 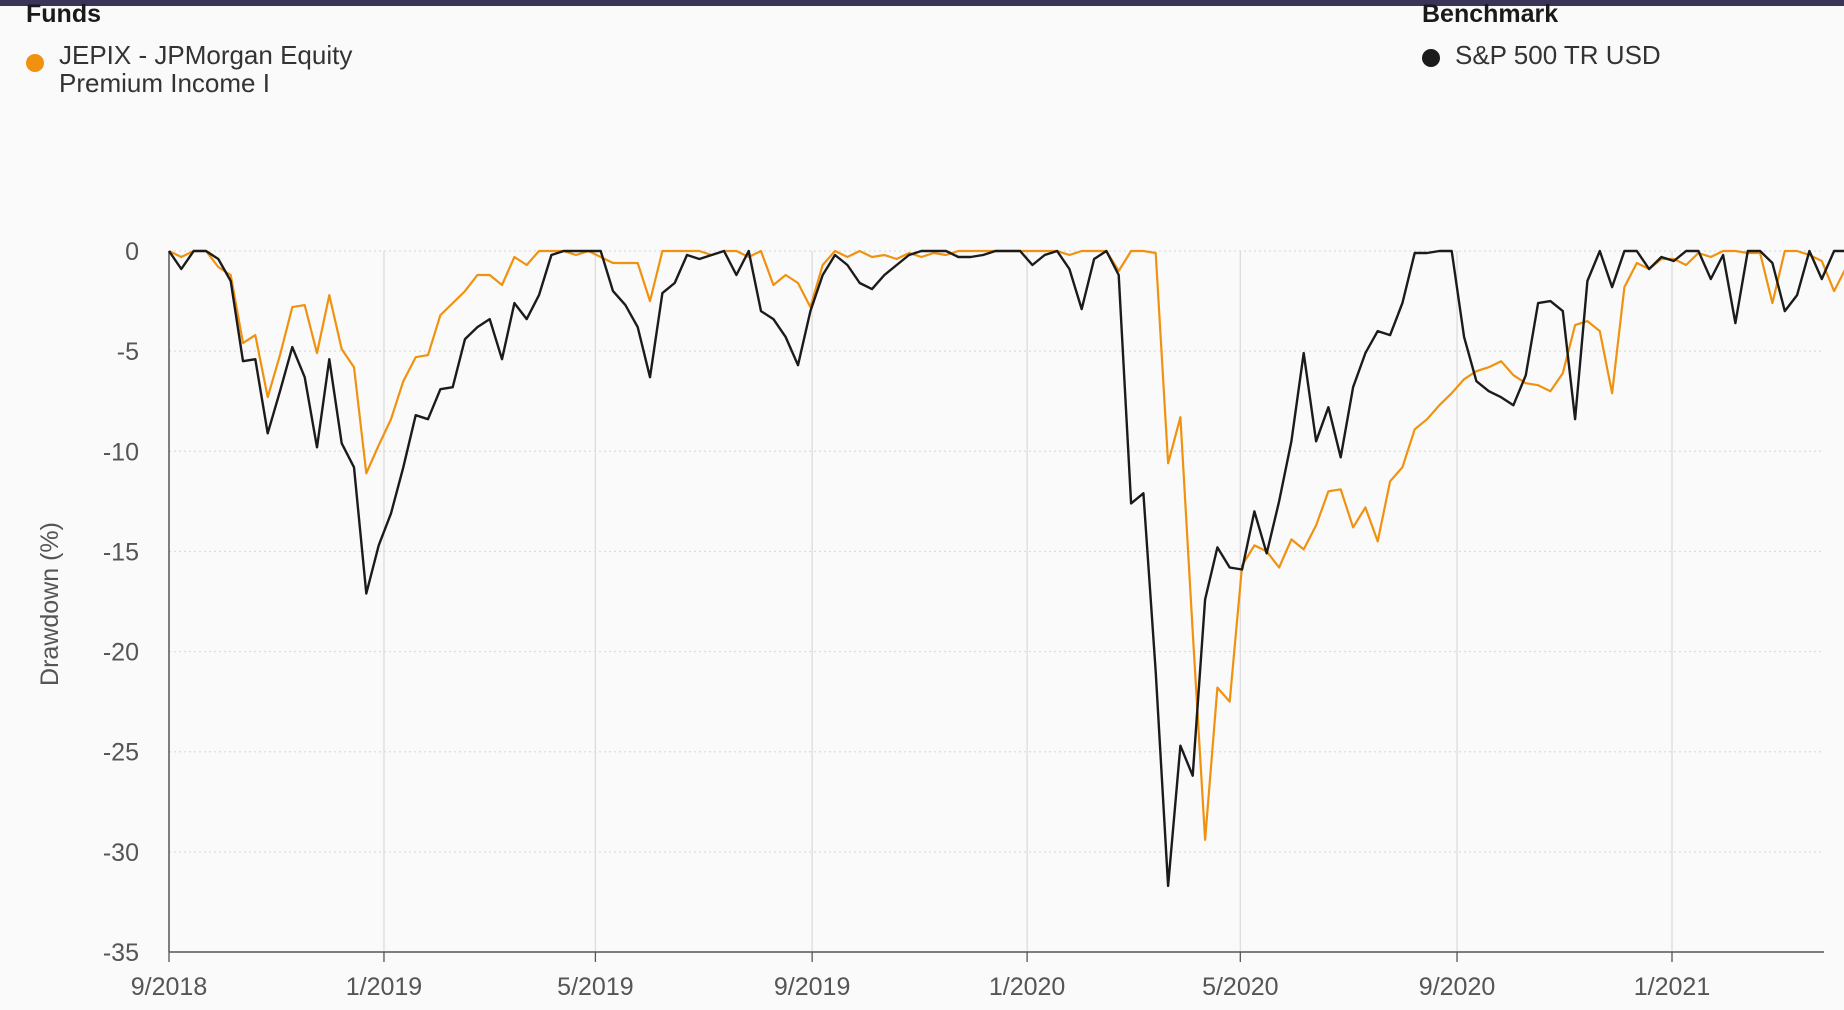 I want to click on x-tick-label: 9/2018, so click(x=169, y=987).